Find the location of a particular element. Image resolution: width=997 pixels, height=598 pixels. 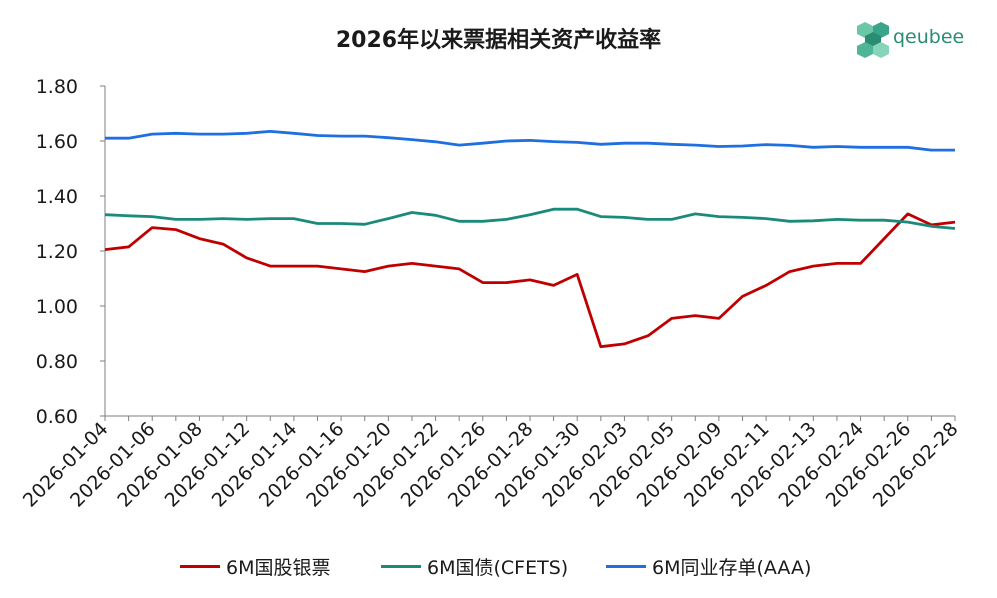

y-tick-label: 0.80 is located at coordinates (57, 362).